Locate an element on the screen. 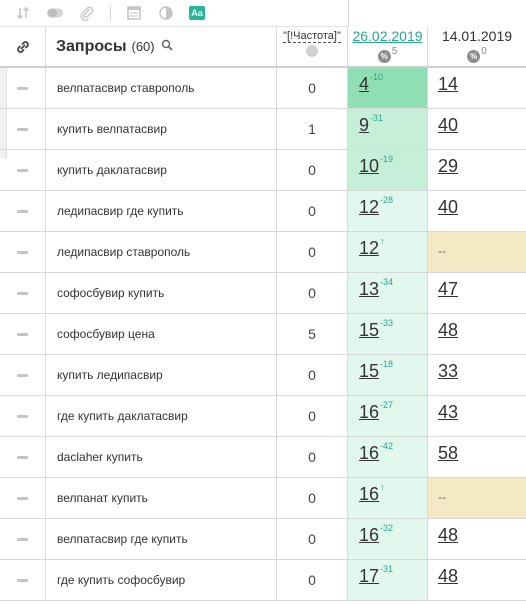  toggle-icon is located at coordinates (55, 13).